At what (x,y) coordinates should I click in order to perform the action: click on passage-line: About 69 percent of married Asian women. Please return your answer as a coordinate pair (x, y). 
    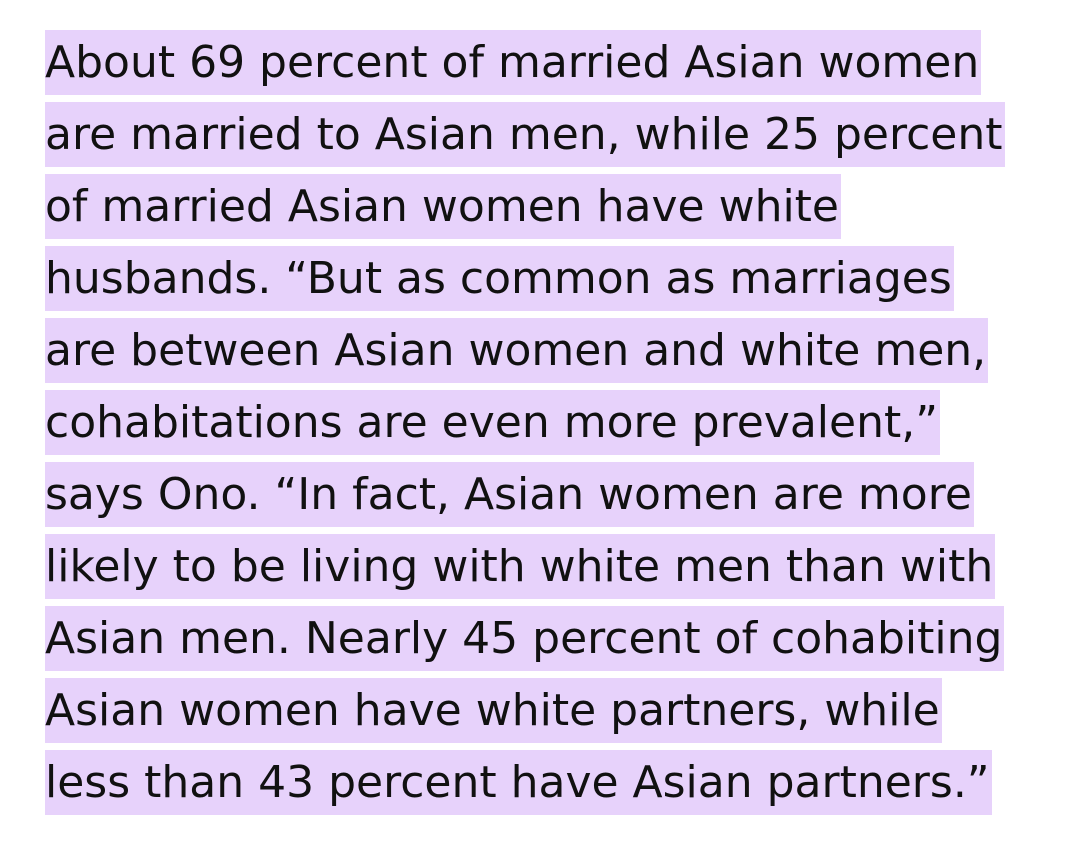
    Looking at the image, I should click on (545, 66).